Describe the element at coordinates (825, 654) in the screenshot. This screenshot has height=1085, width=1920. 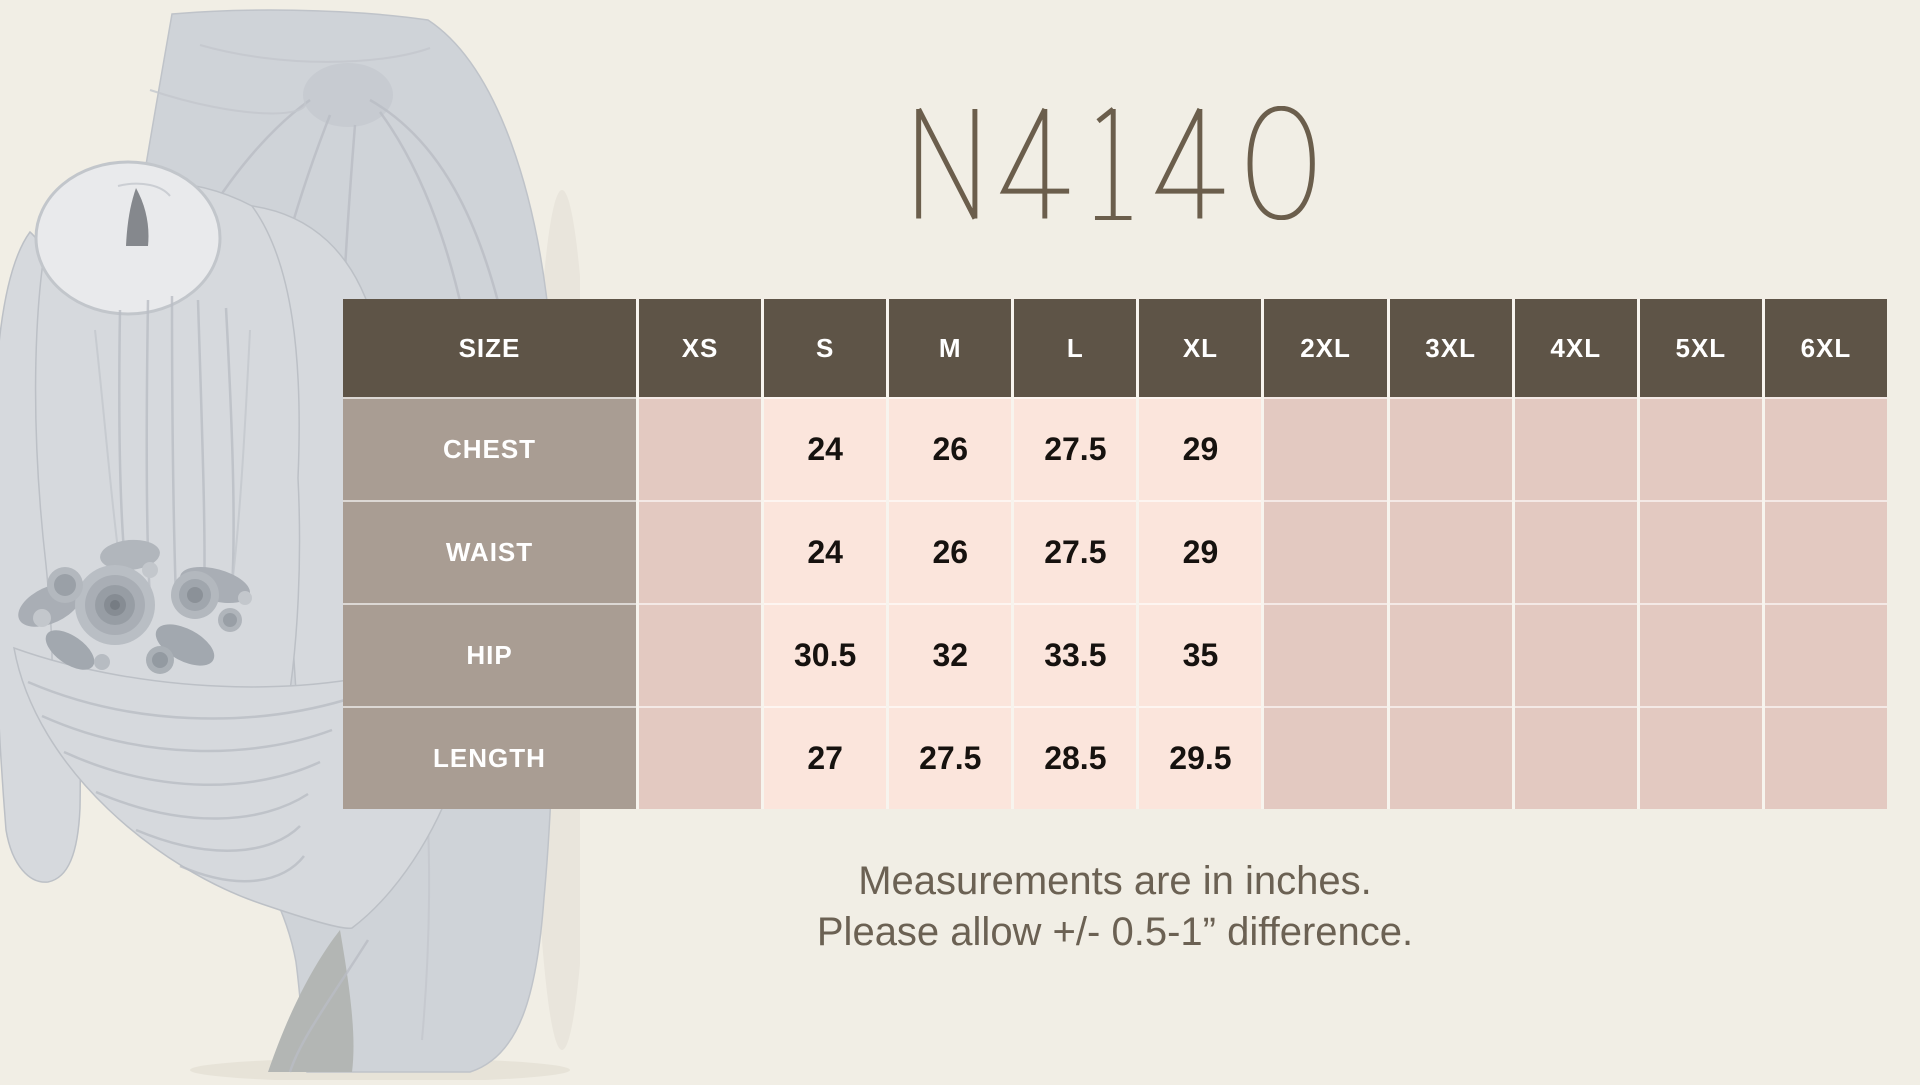
I see `value-cell: 30.5` at that location.